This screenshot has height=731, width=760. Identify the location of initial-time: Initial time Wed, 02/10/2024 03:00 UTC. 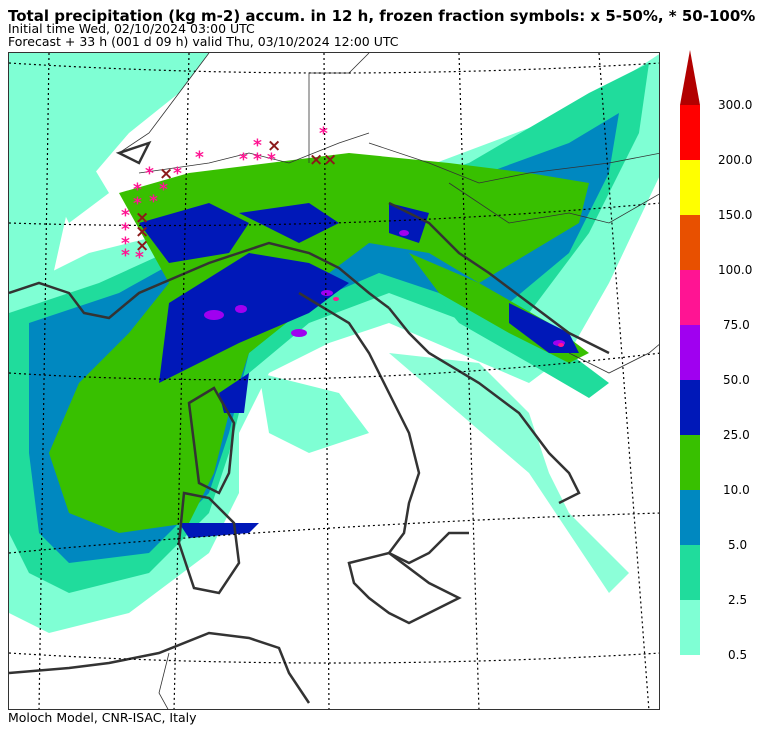
(131, 28).